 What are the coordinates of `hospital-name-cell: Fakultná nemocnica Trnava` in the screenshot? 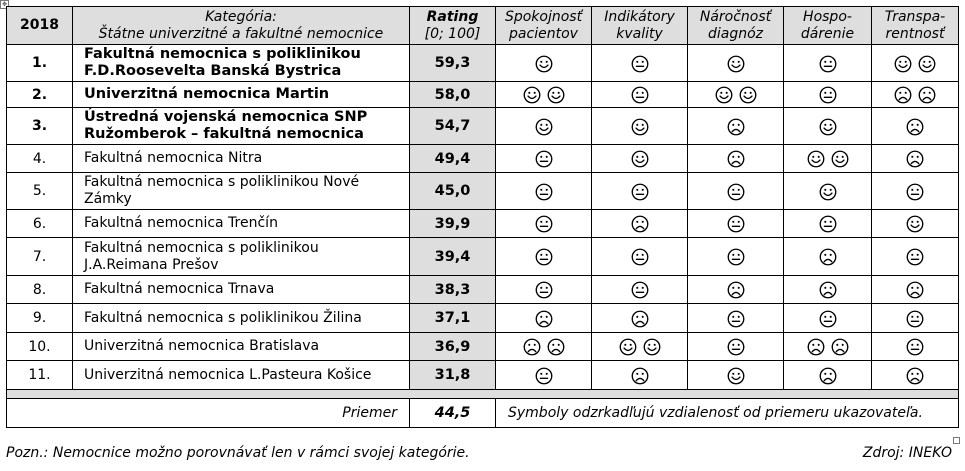 It's located at (241, 289).